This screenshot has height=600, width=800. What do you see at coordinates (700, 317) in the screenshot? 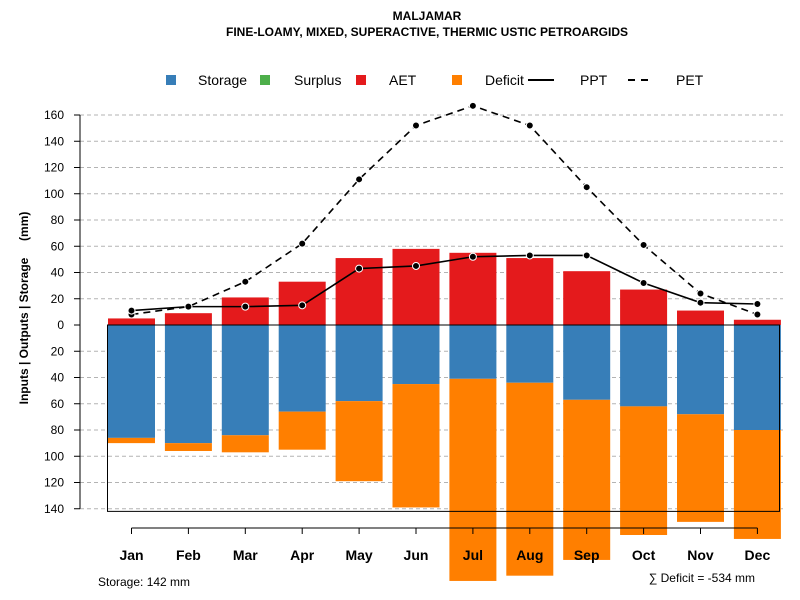
I see `aet-bar-nov` at bounding box center [700, 317].